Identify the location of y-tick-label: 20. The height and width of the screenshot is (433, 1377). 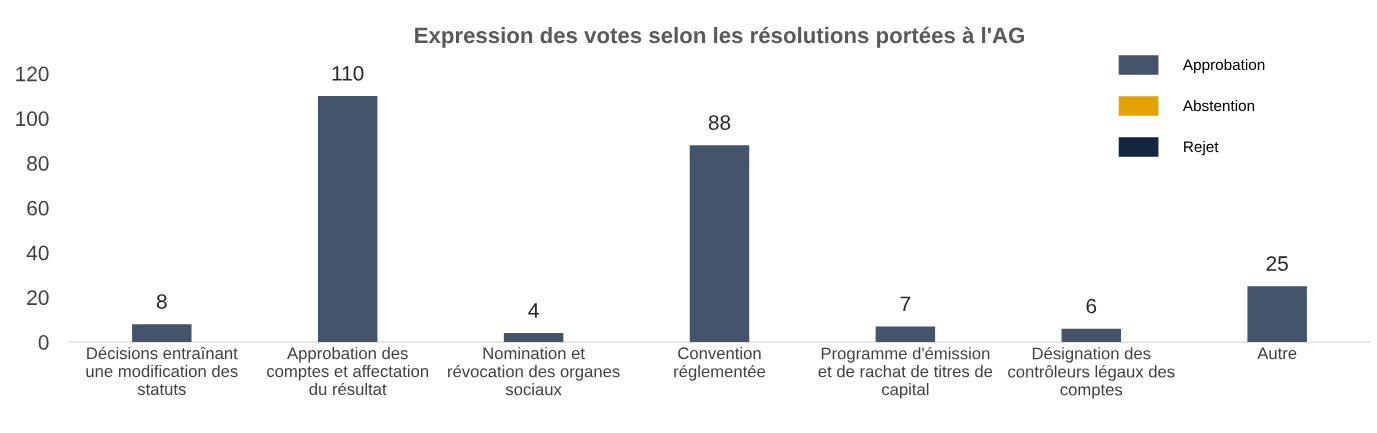
(38, 298).